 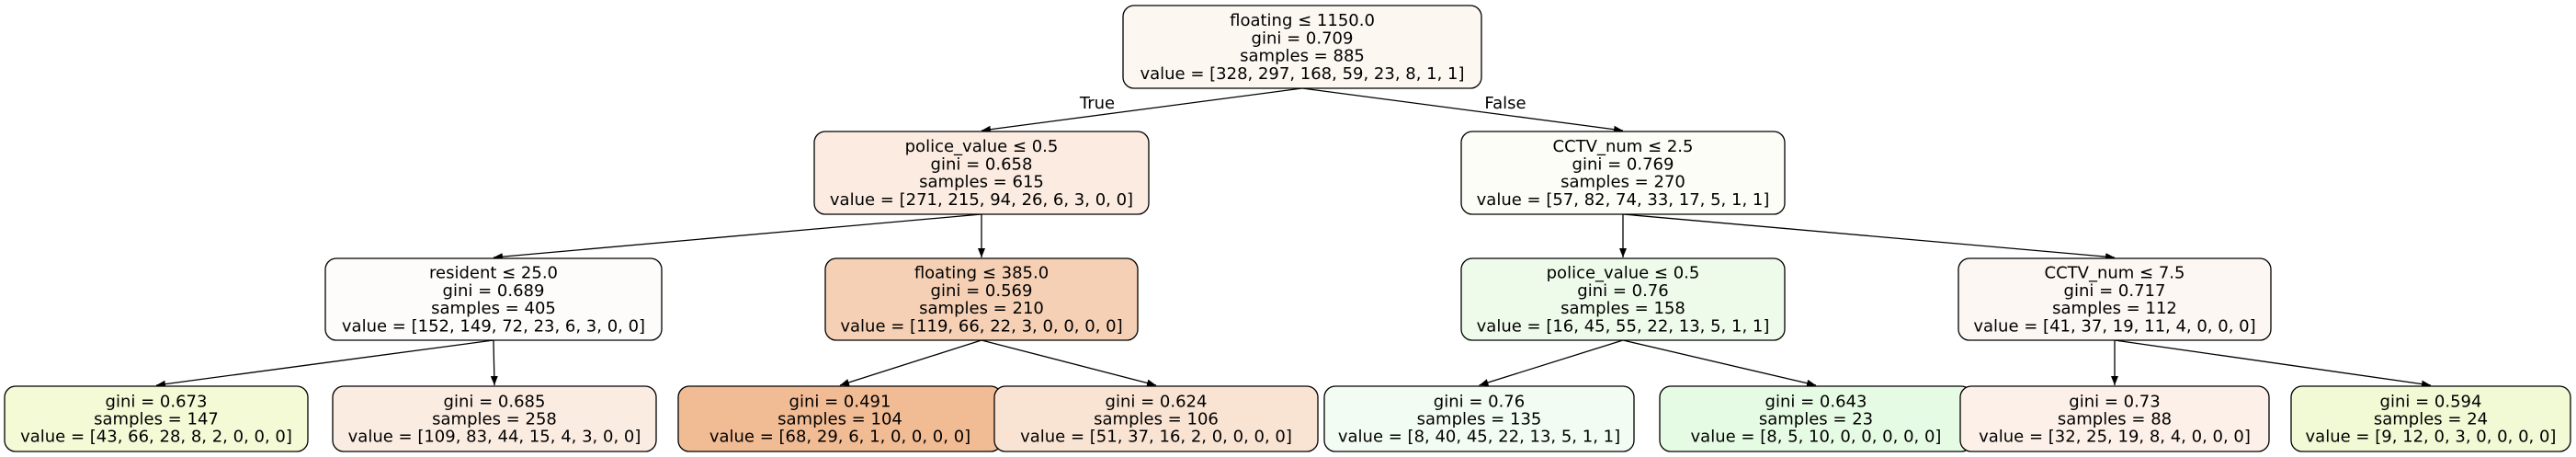 I want to click on node-value: value = [16, 45, 55, 22, 13, 5, 1, 1], so click(x=1623, y=326).